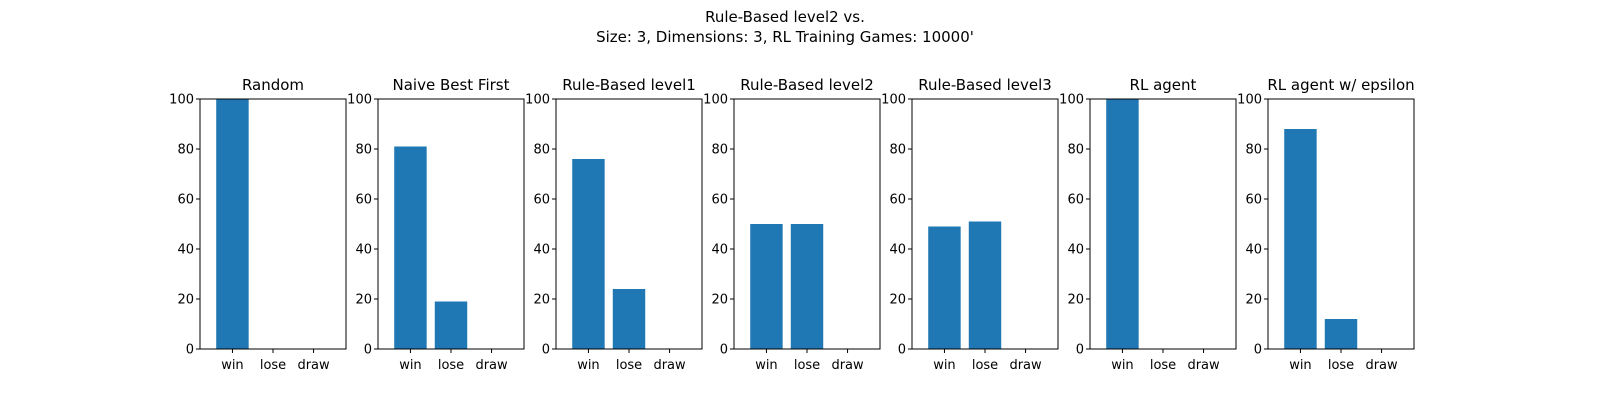 The height and width of the screenshot is (400, 1600). Describe the element at coordinates (273, 85) in the screenshot. I see `subplot-title: Random` at that location.